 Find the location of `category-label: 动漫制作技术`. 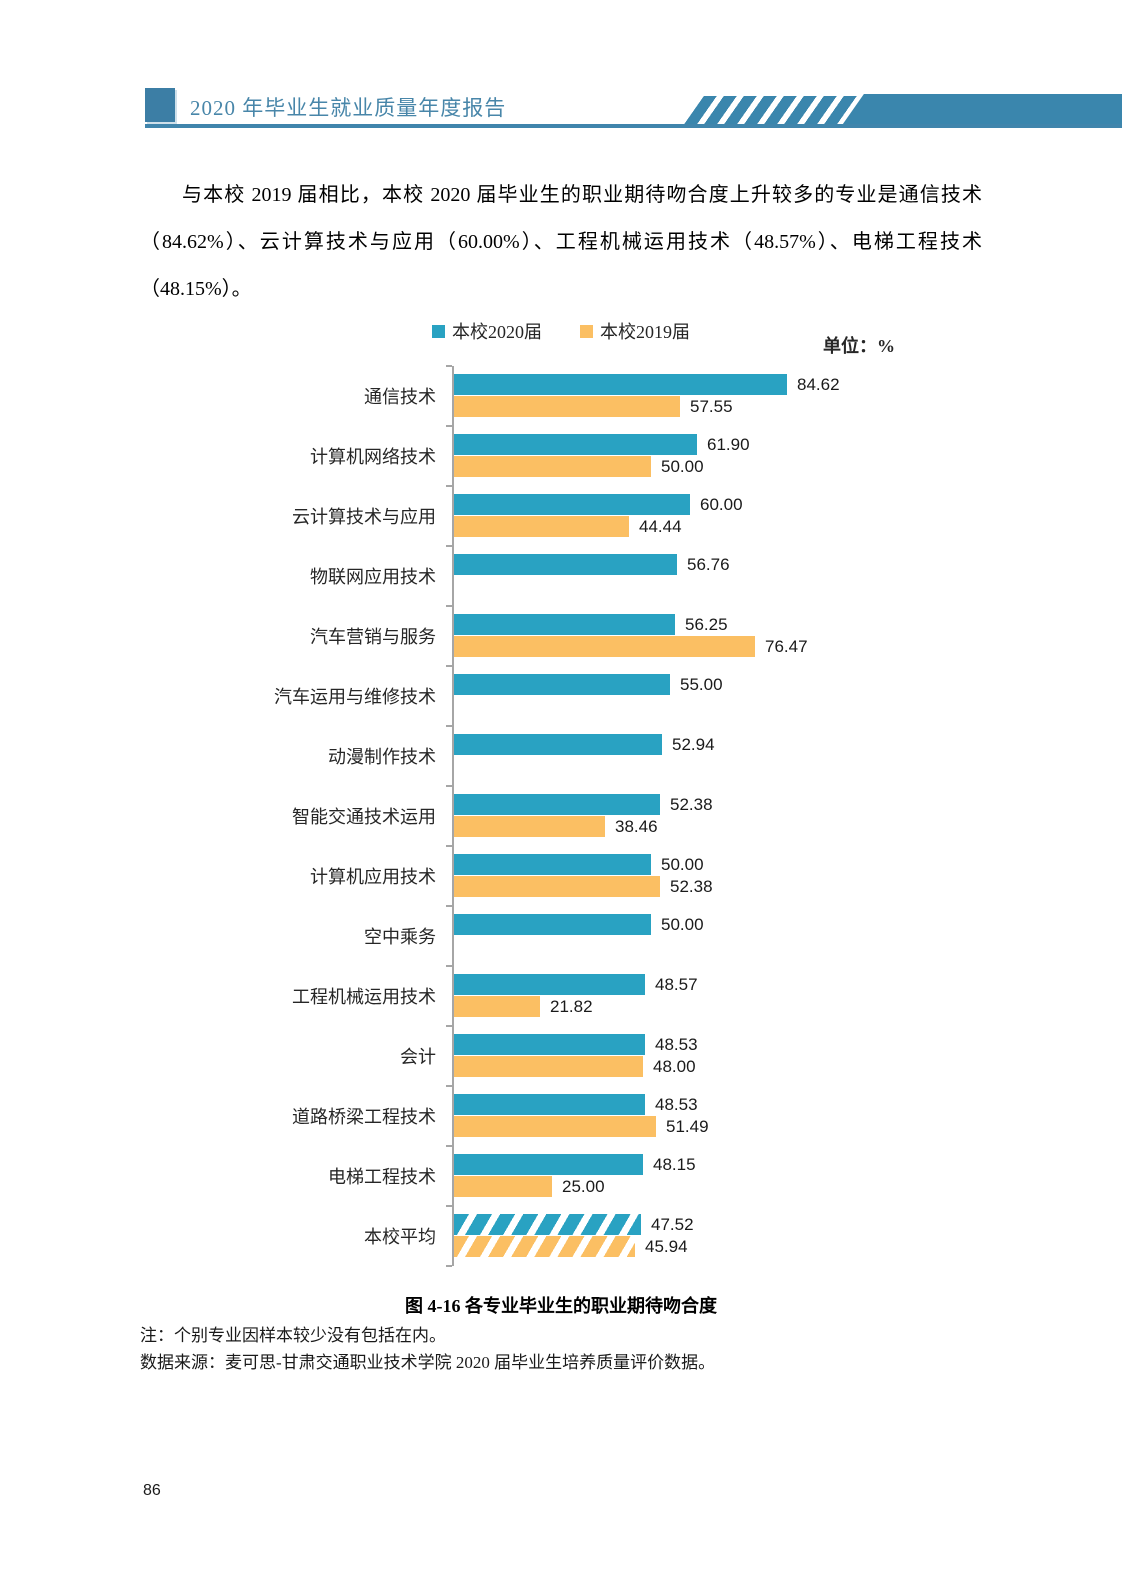

category-label: 动漫制作技术 is located at coordinates (382, 757).